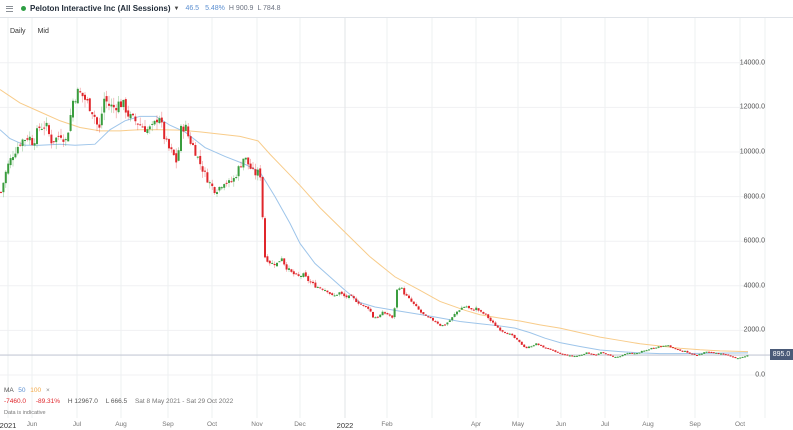  I want to click on x-tick-label: May, so click(518, 424).